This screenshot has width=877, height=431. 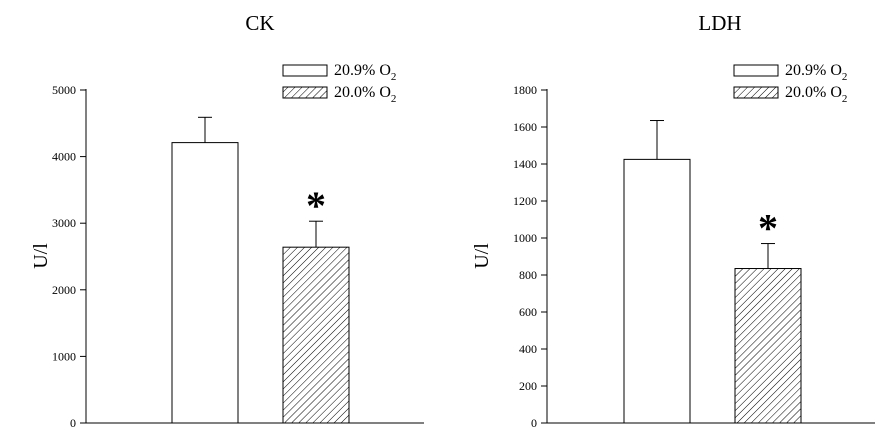 I want to click on y-tick-label: 1400, so click(x=525, y=164).